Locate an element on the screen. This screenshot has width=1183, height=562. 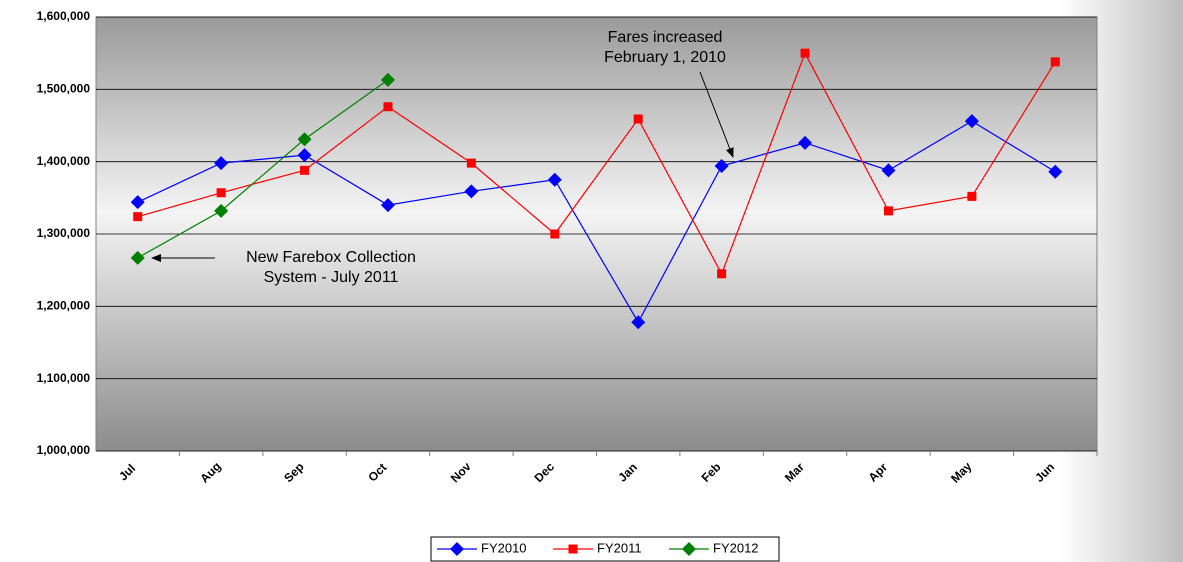
annotation: System - July 2011 is located at coordinates (331, 277).